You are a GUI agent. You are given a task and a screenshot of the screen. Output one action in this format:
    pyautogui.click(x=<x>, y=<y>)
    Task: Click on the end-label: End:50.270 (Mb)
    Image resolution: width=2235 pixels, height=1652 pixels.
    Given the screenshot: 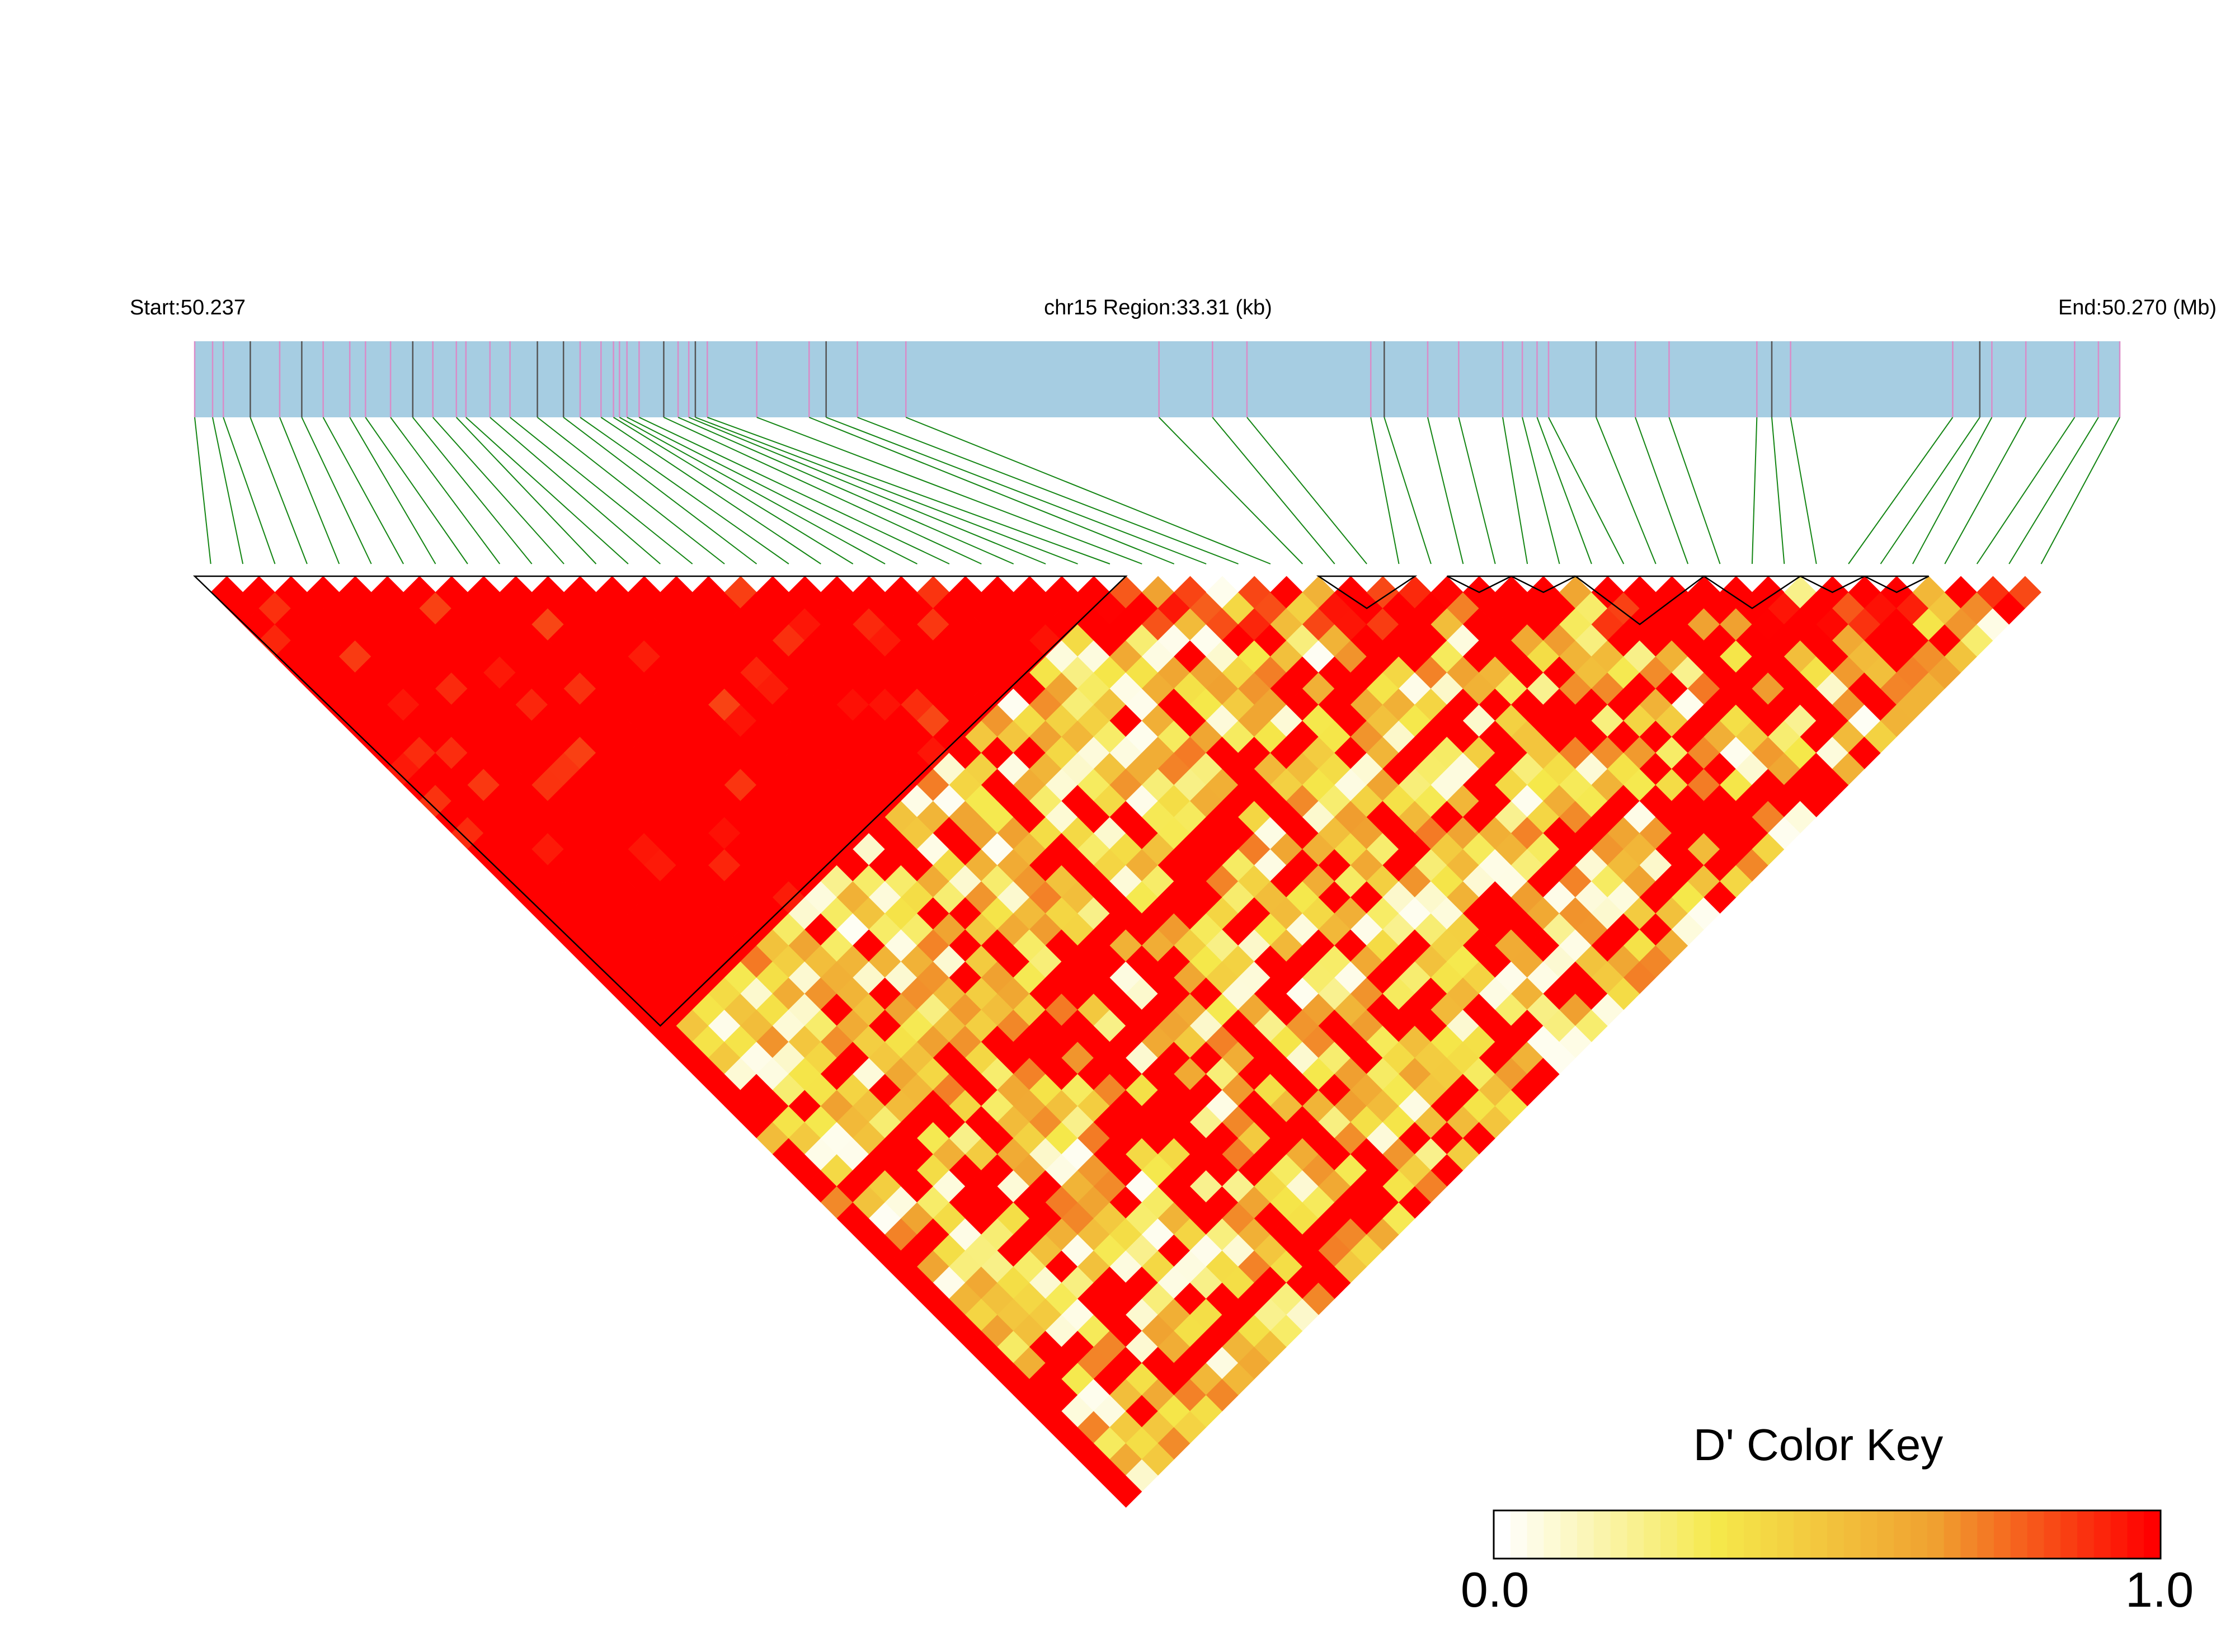 What is the action you would take?
    pyautogui.click(x=2137, y=308)
    